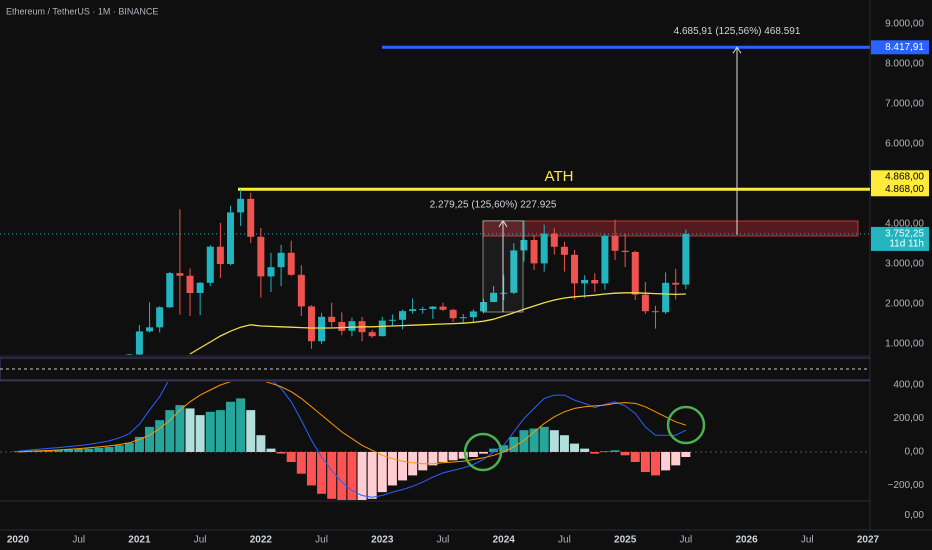 This screenshot has width=932, height=550. Describe the element at coordinates (82, 11) in the screenshot. I see `chart-title: Ethereum / TetherUS · 1M · BINANCE` at that location.